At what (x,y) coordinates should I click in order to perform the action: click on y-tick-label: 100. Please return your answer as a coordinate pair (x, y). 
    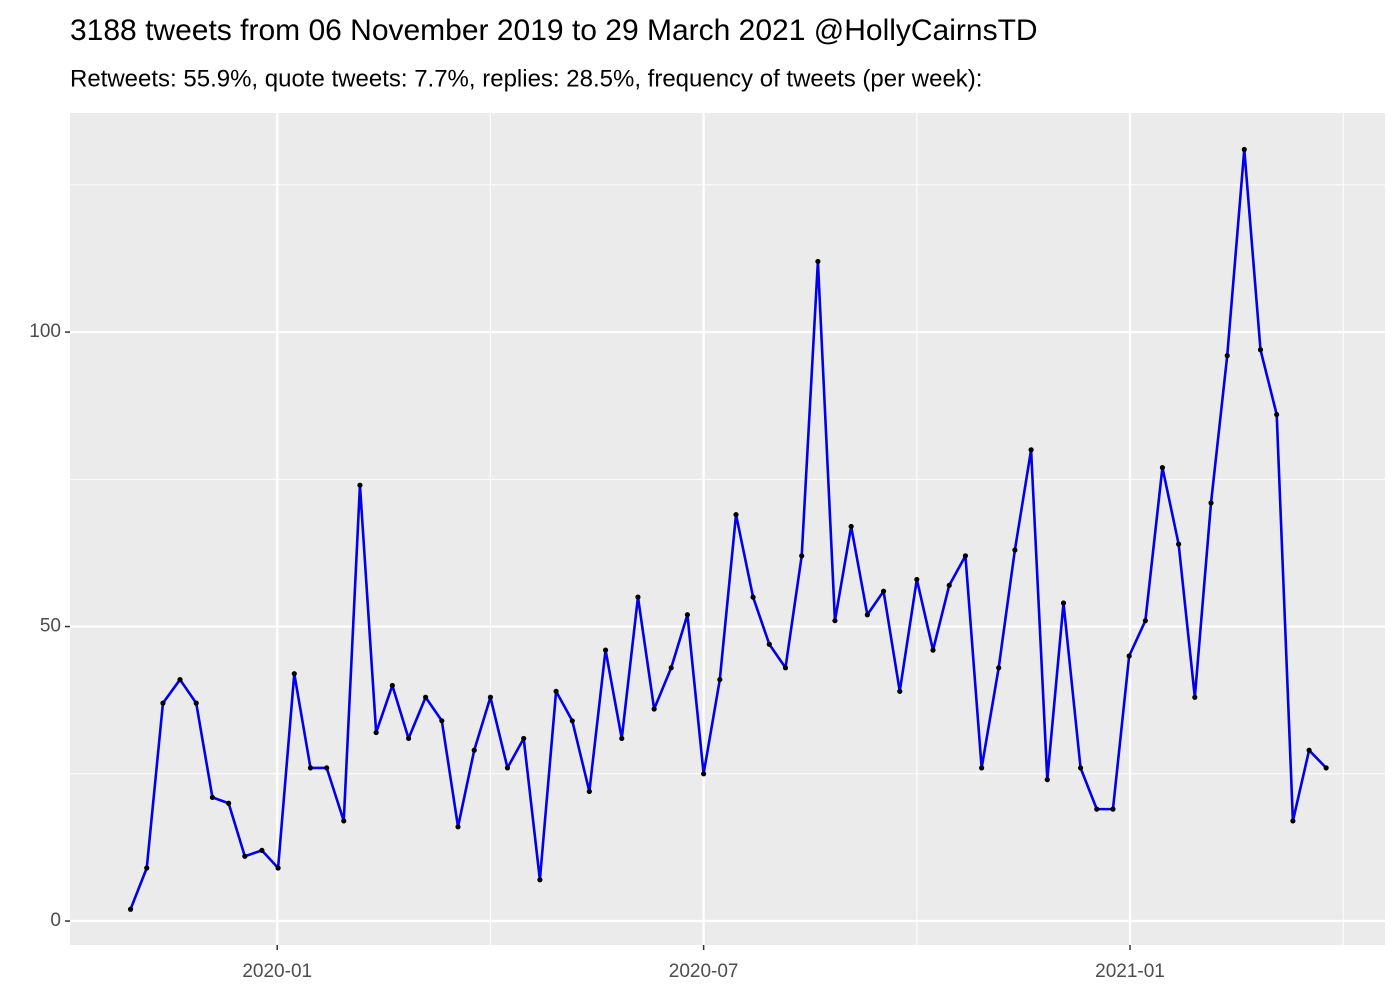
    Looking at the image, I should click on (45, 331).